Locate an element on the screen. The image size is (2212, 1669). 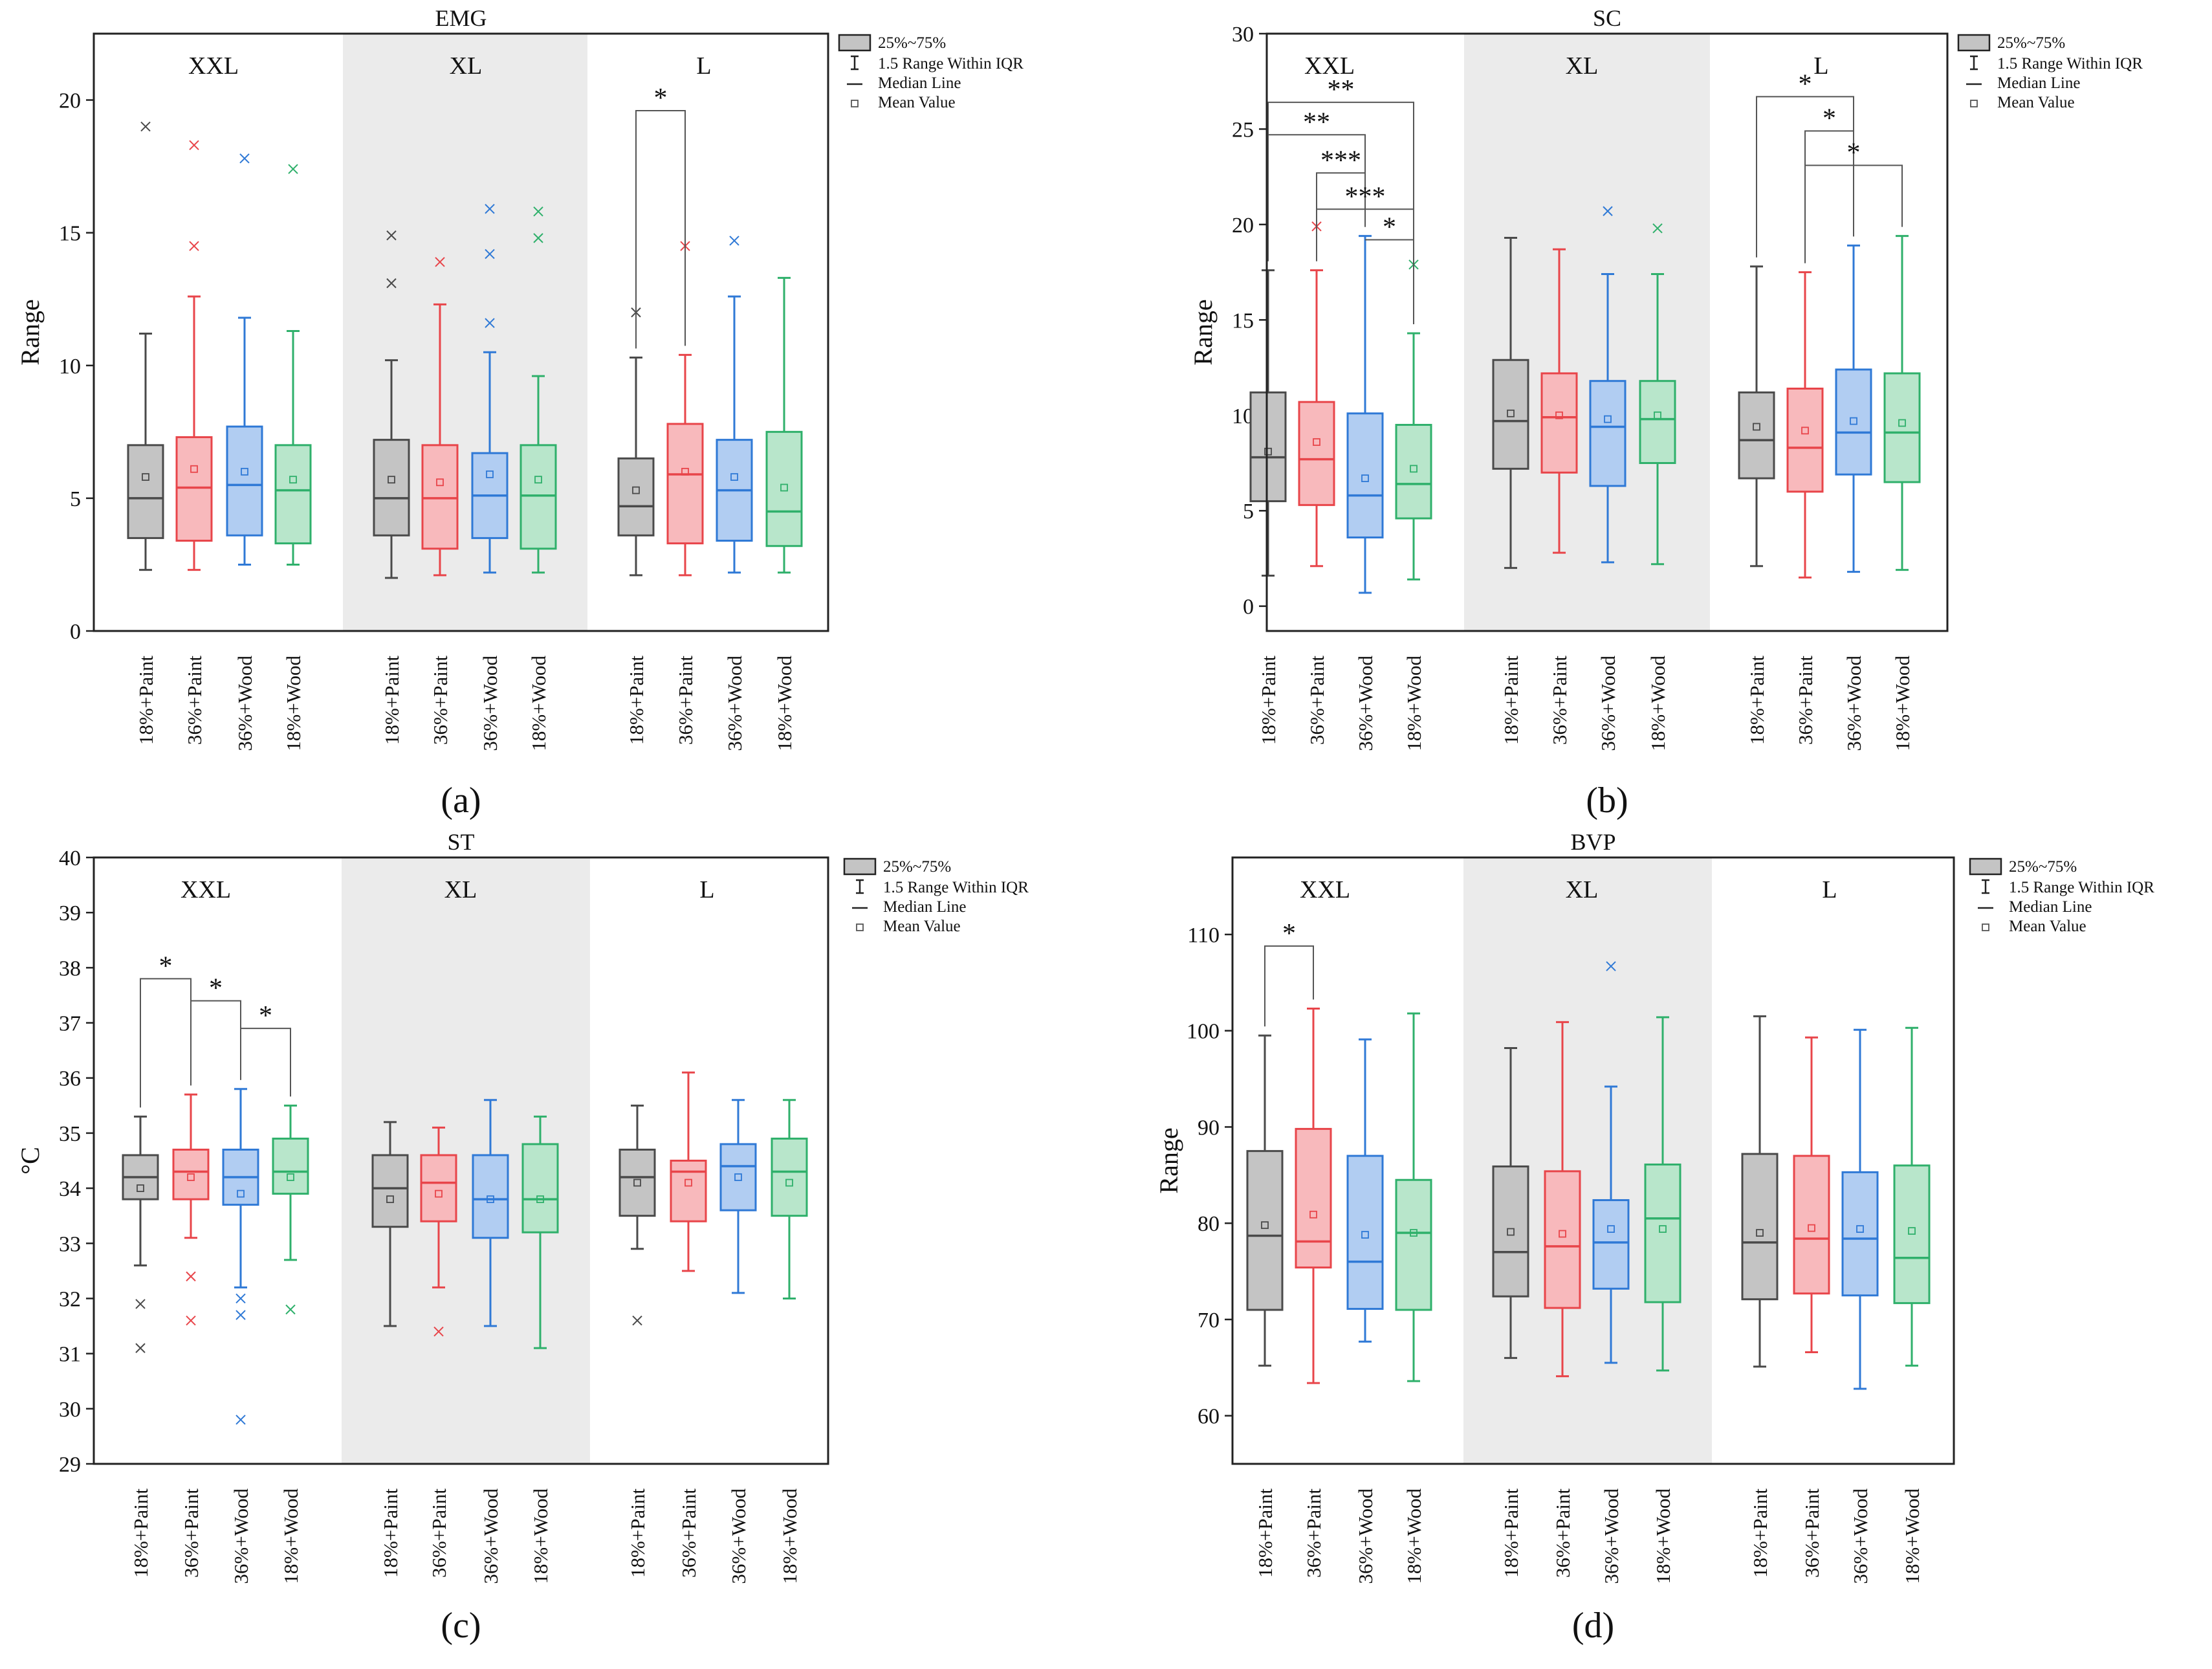
y-tick-label: 37 is located at coordinates (70, 1024).